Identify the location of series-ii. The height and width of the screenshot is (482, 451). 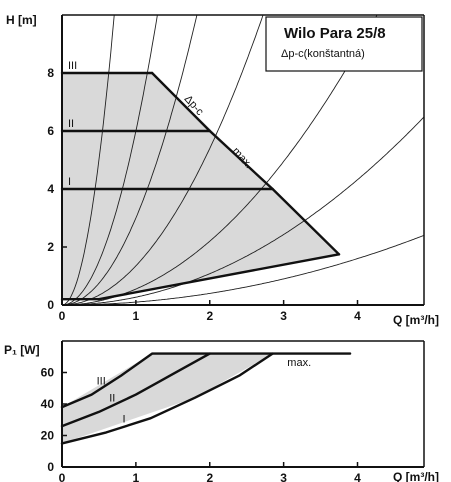
(136, 390).